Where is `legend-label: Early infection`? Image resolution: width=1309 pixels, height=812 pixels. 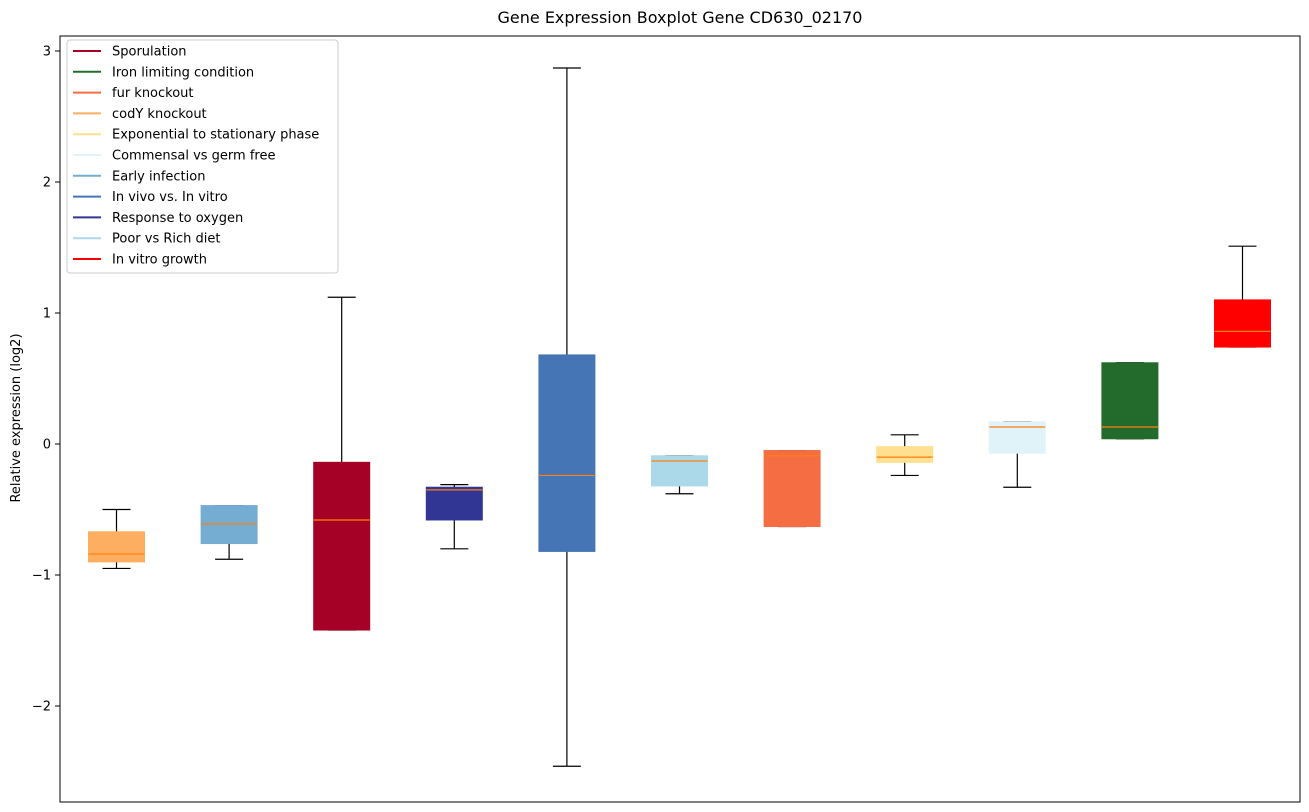 legend-label: Early infection is located at coordinates (158, 176).